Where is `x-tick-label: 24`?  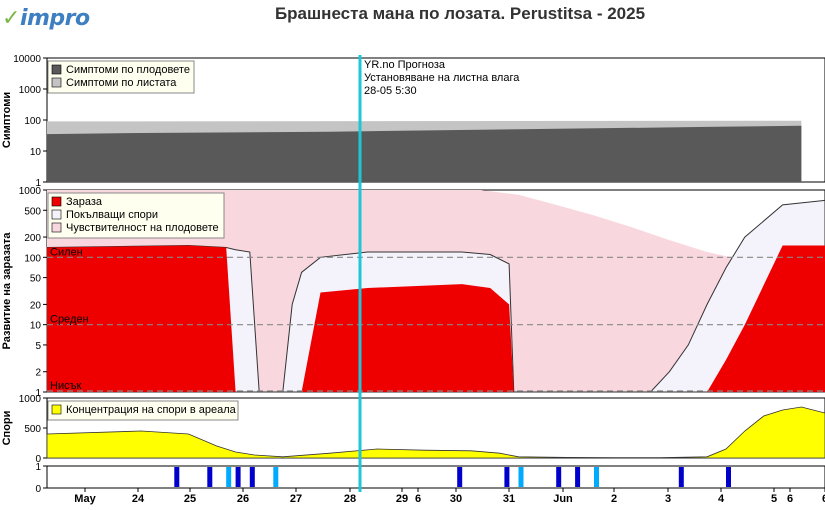
x-tick-label: 24 is located at coordinates (138, 499).